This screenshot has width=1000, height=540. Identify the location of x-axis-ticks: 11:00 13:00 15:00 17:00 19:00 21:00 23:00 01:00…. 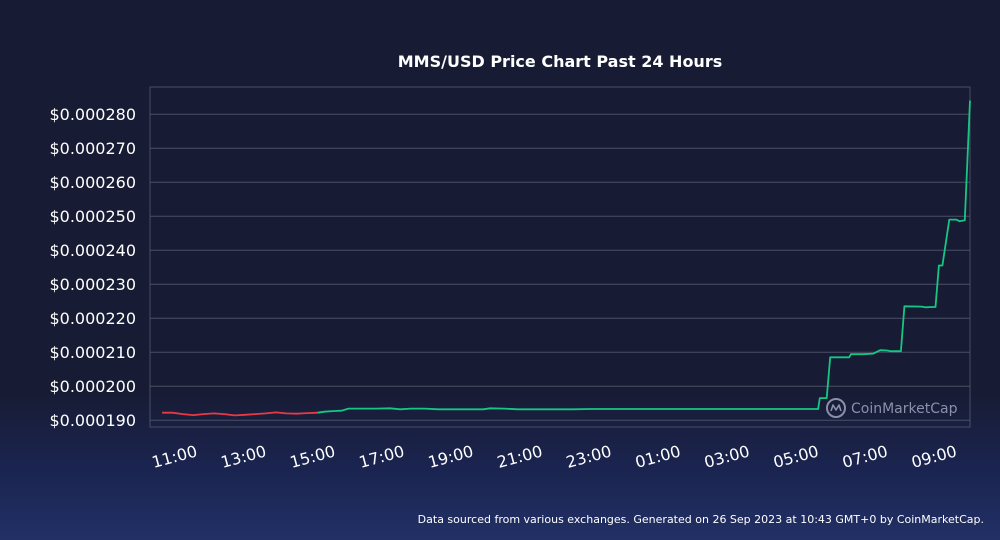
(554, 457).